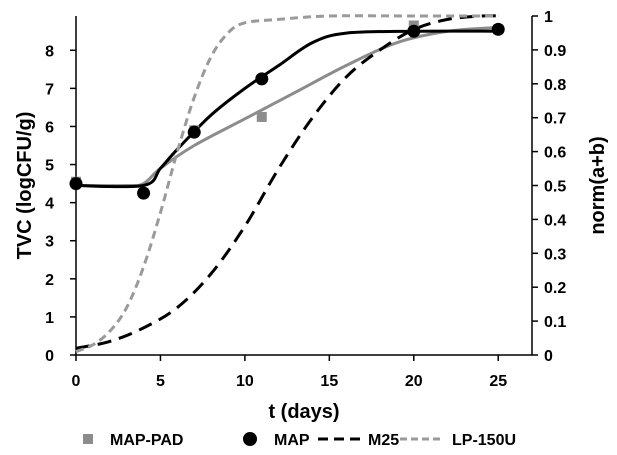 The height and width of the screenshot is (455, 617). I want to click on y-right-tick-label: 0.7, so click(555, 119).